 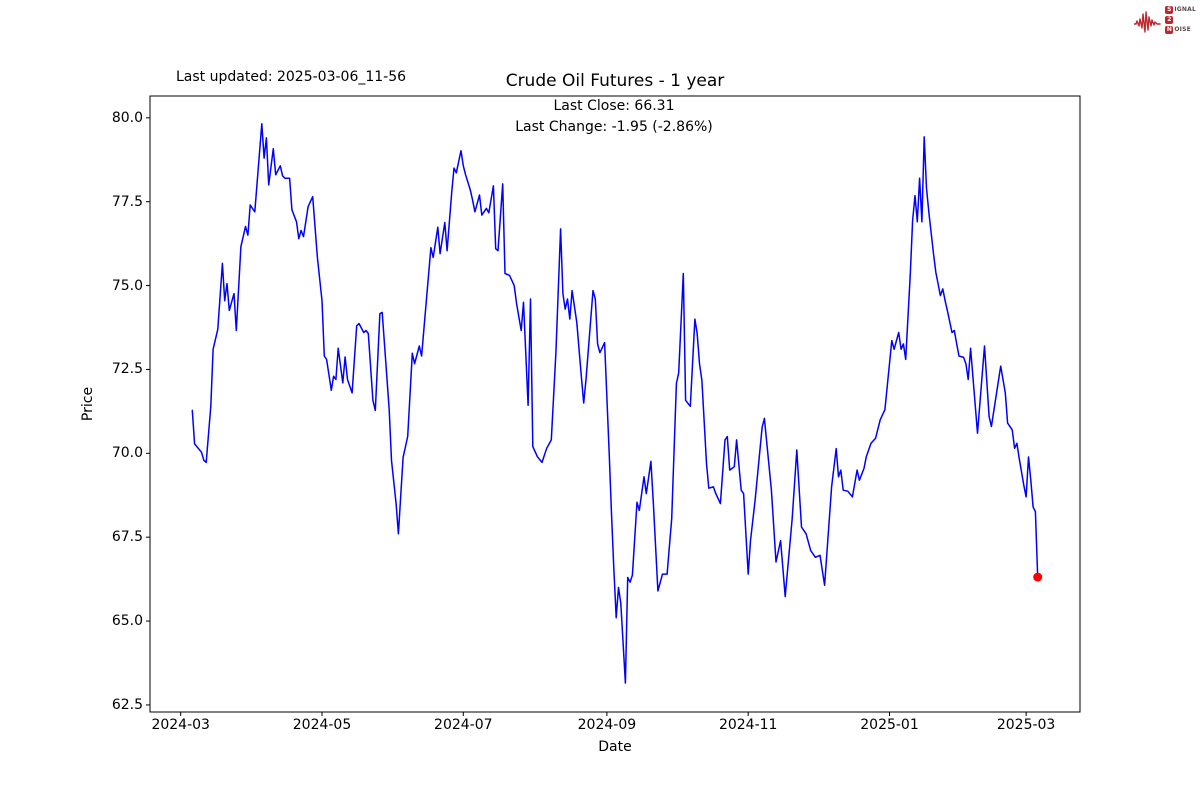 I want to click on x-tick-label: 2025-03, so click(x=1026, y=725).